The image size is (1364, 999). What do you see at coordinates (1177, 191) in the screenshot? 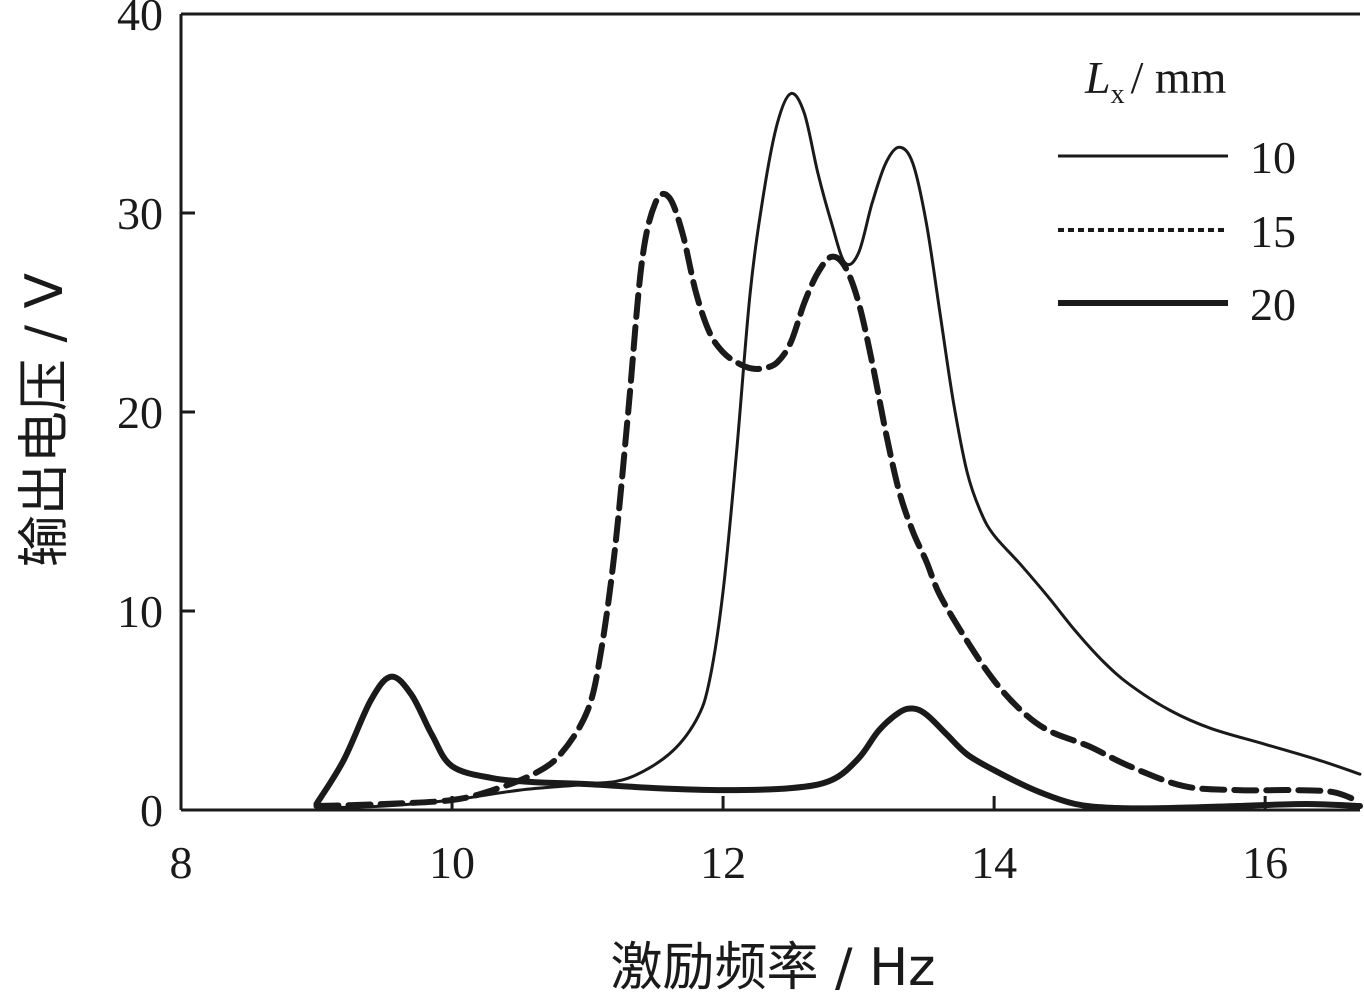
I see `legend: Lx / mm 10 15 20` at bounding box center [1177, 191].